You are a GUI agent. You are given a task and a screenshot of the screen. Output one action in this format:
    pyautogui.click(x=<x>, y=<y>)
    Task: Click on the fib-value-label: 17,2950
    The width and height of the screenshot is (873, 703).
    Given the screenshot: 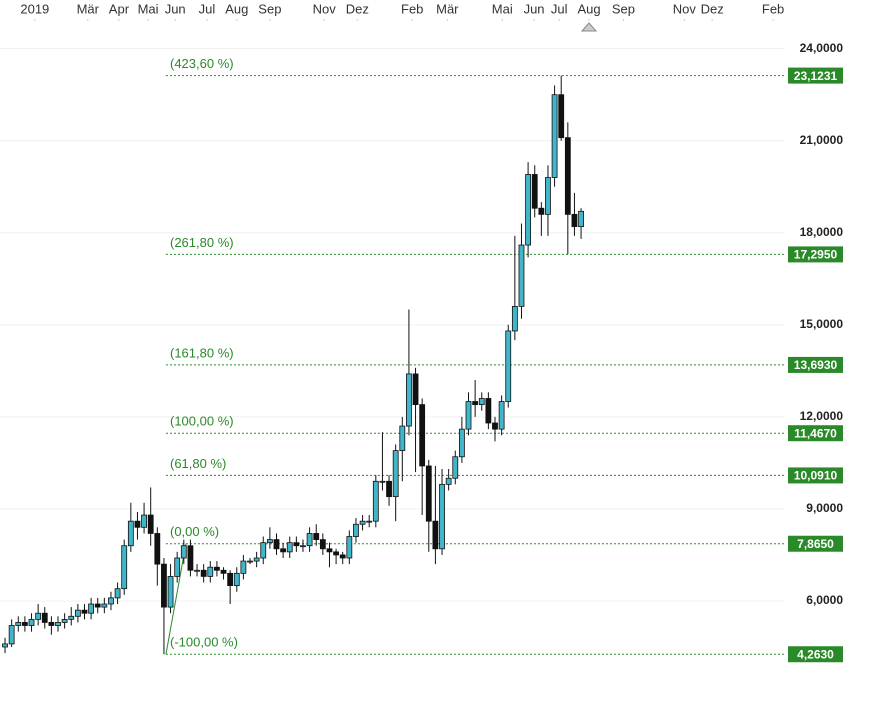 What is the action you would take?
    pyautogui.click(x=816, y=255)
    